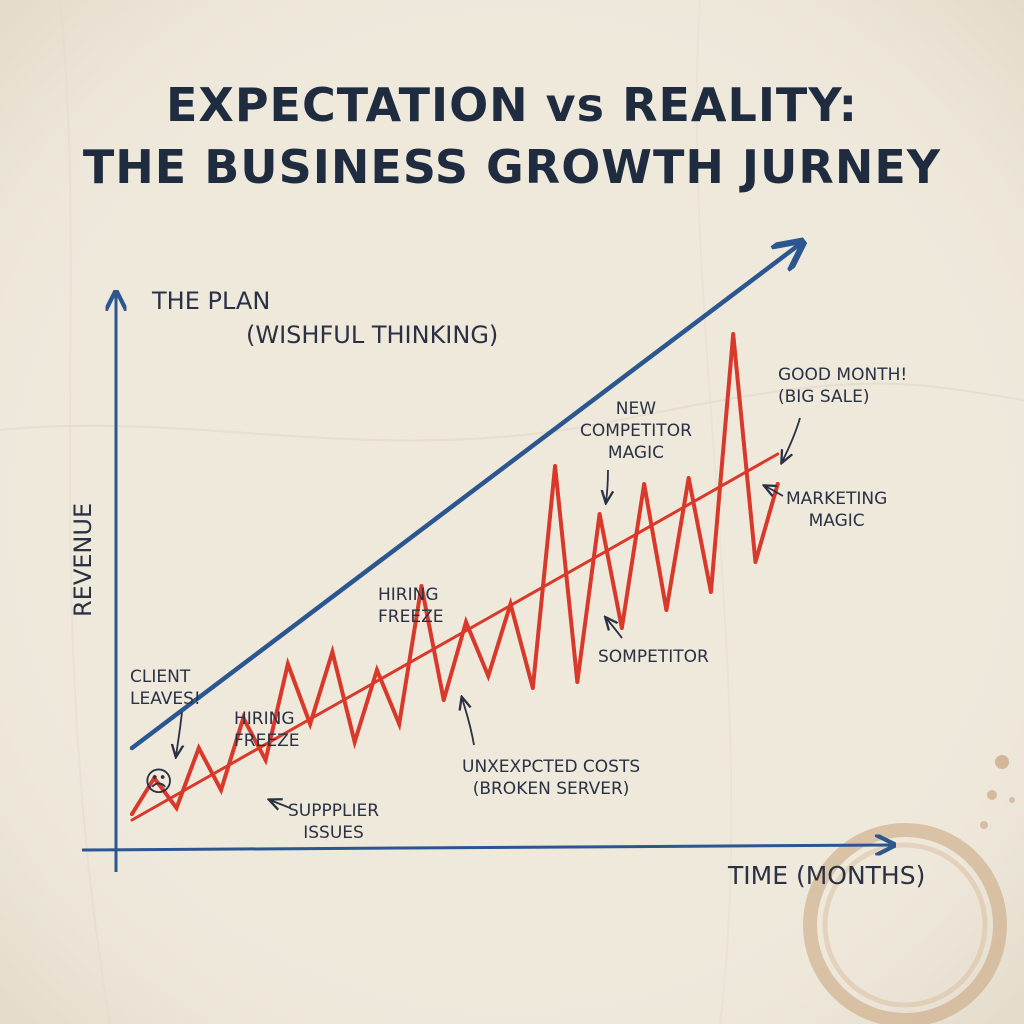 The image size is (1024, 1024). I want to click on plan-label-line1: THE PLAN, so click(211, 301).